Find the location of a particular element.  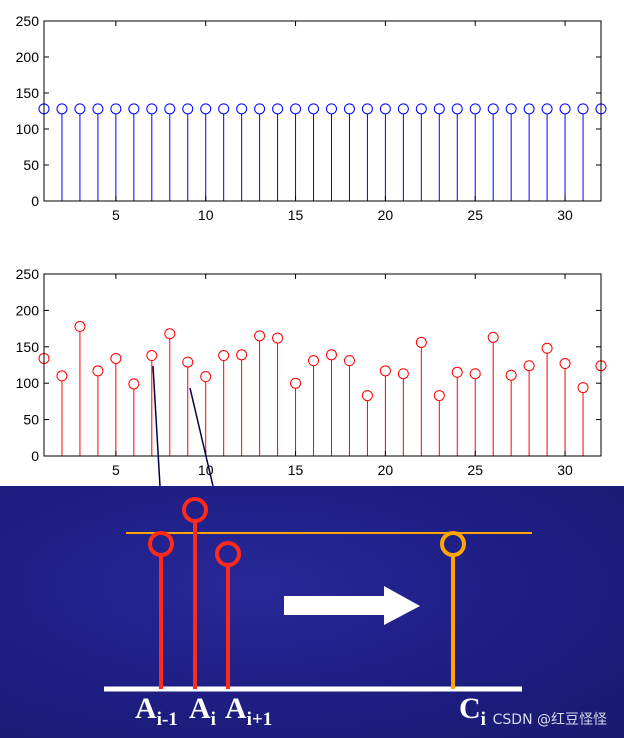

chart-top-xtick-label-30: 30 is located at coordinates (565, 215).